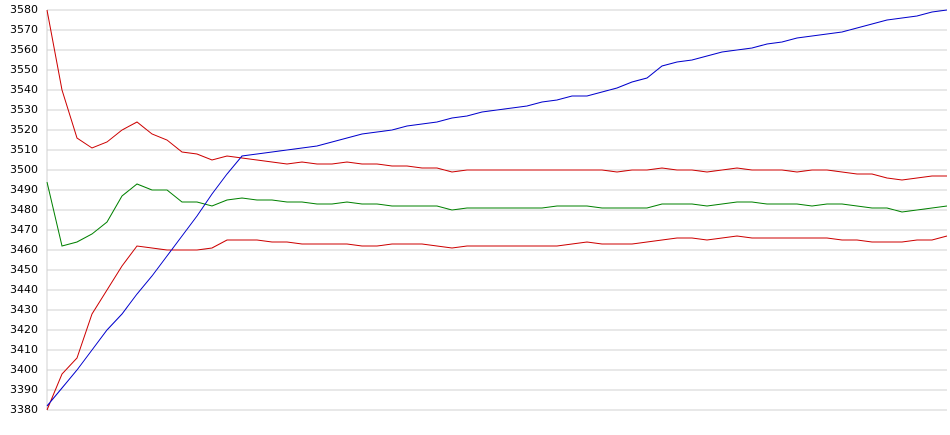  Describe the element at coordinates (24, 89) in the screenshot. I see `y-tick-label: 3540` at that location.